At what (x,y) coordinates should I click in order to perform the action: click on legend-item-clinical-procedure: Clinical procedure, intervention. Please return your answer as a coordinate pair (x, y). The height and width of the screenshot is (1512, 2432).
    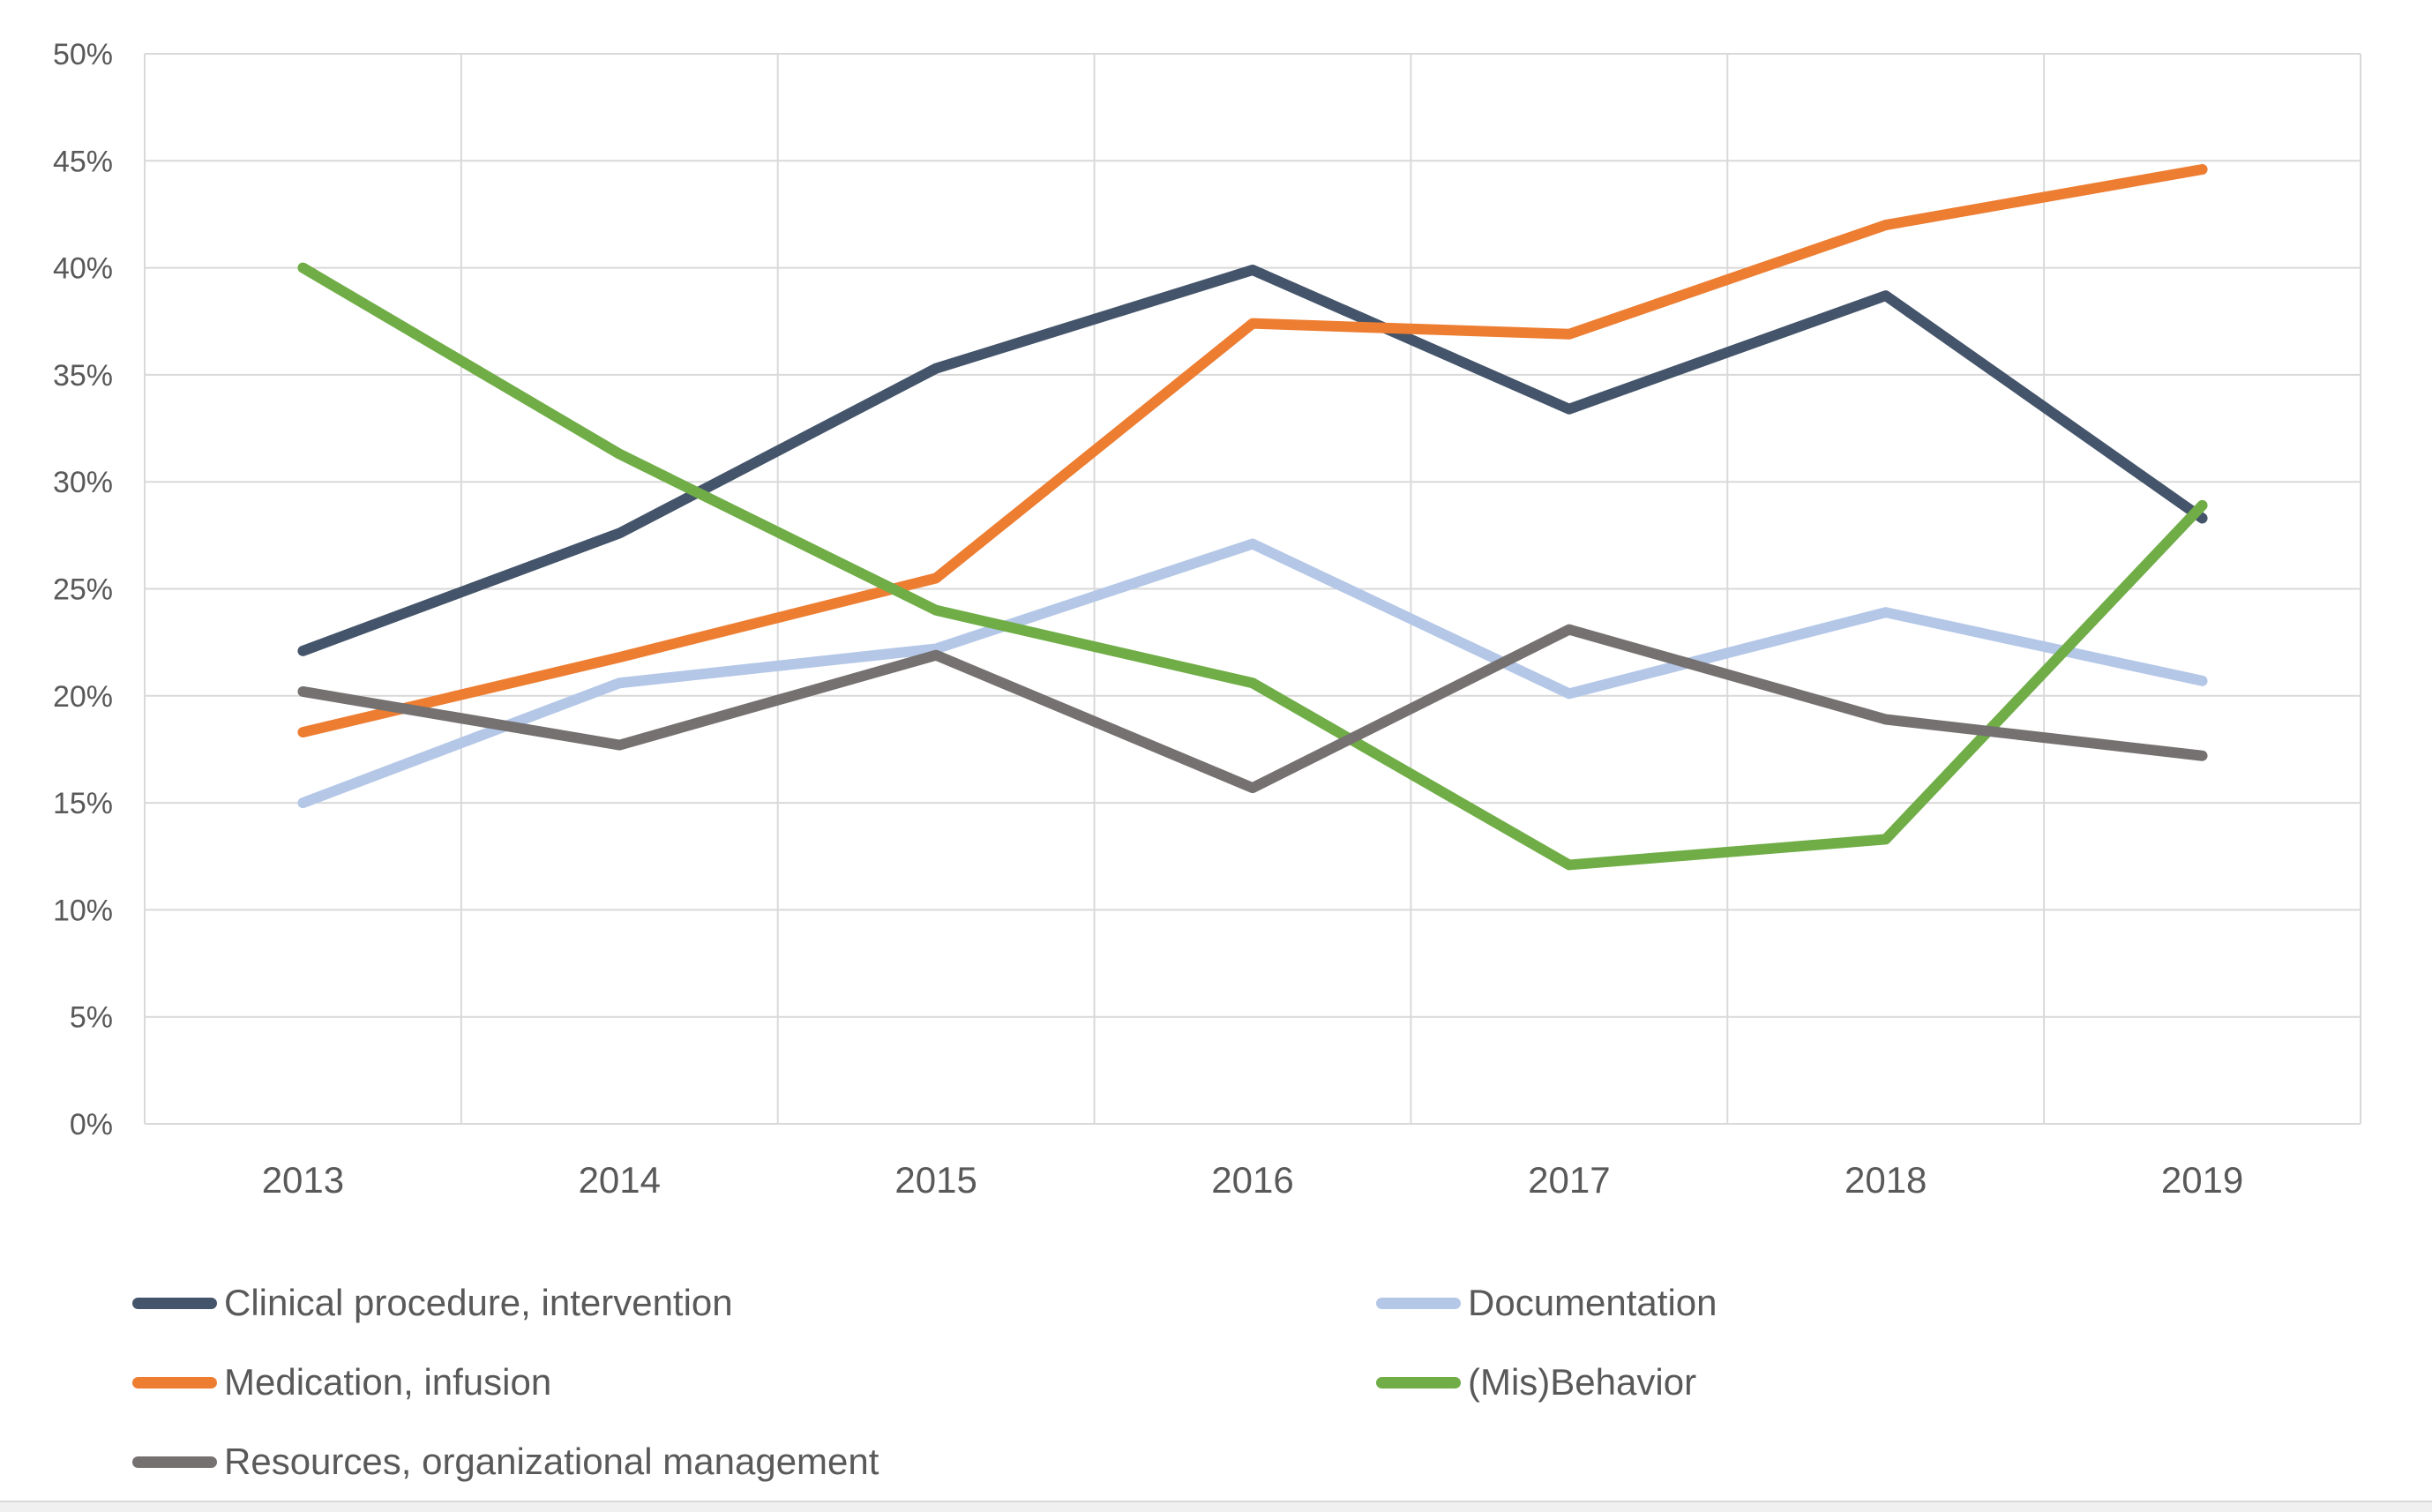
    Looking at the image, I should click on (432, 1303).